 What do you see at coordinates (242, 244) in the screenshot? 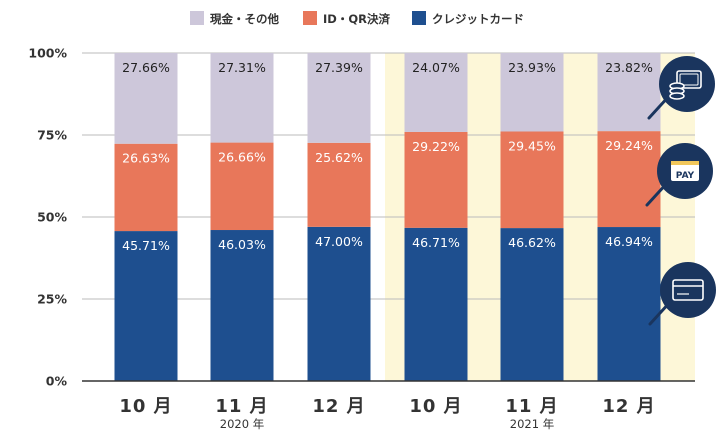
I see `data-label: 46.03%` at bounding box center [242, 244].